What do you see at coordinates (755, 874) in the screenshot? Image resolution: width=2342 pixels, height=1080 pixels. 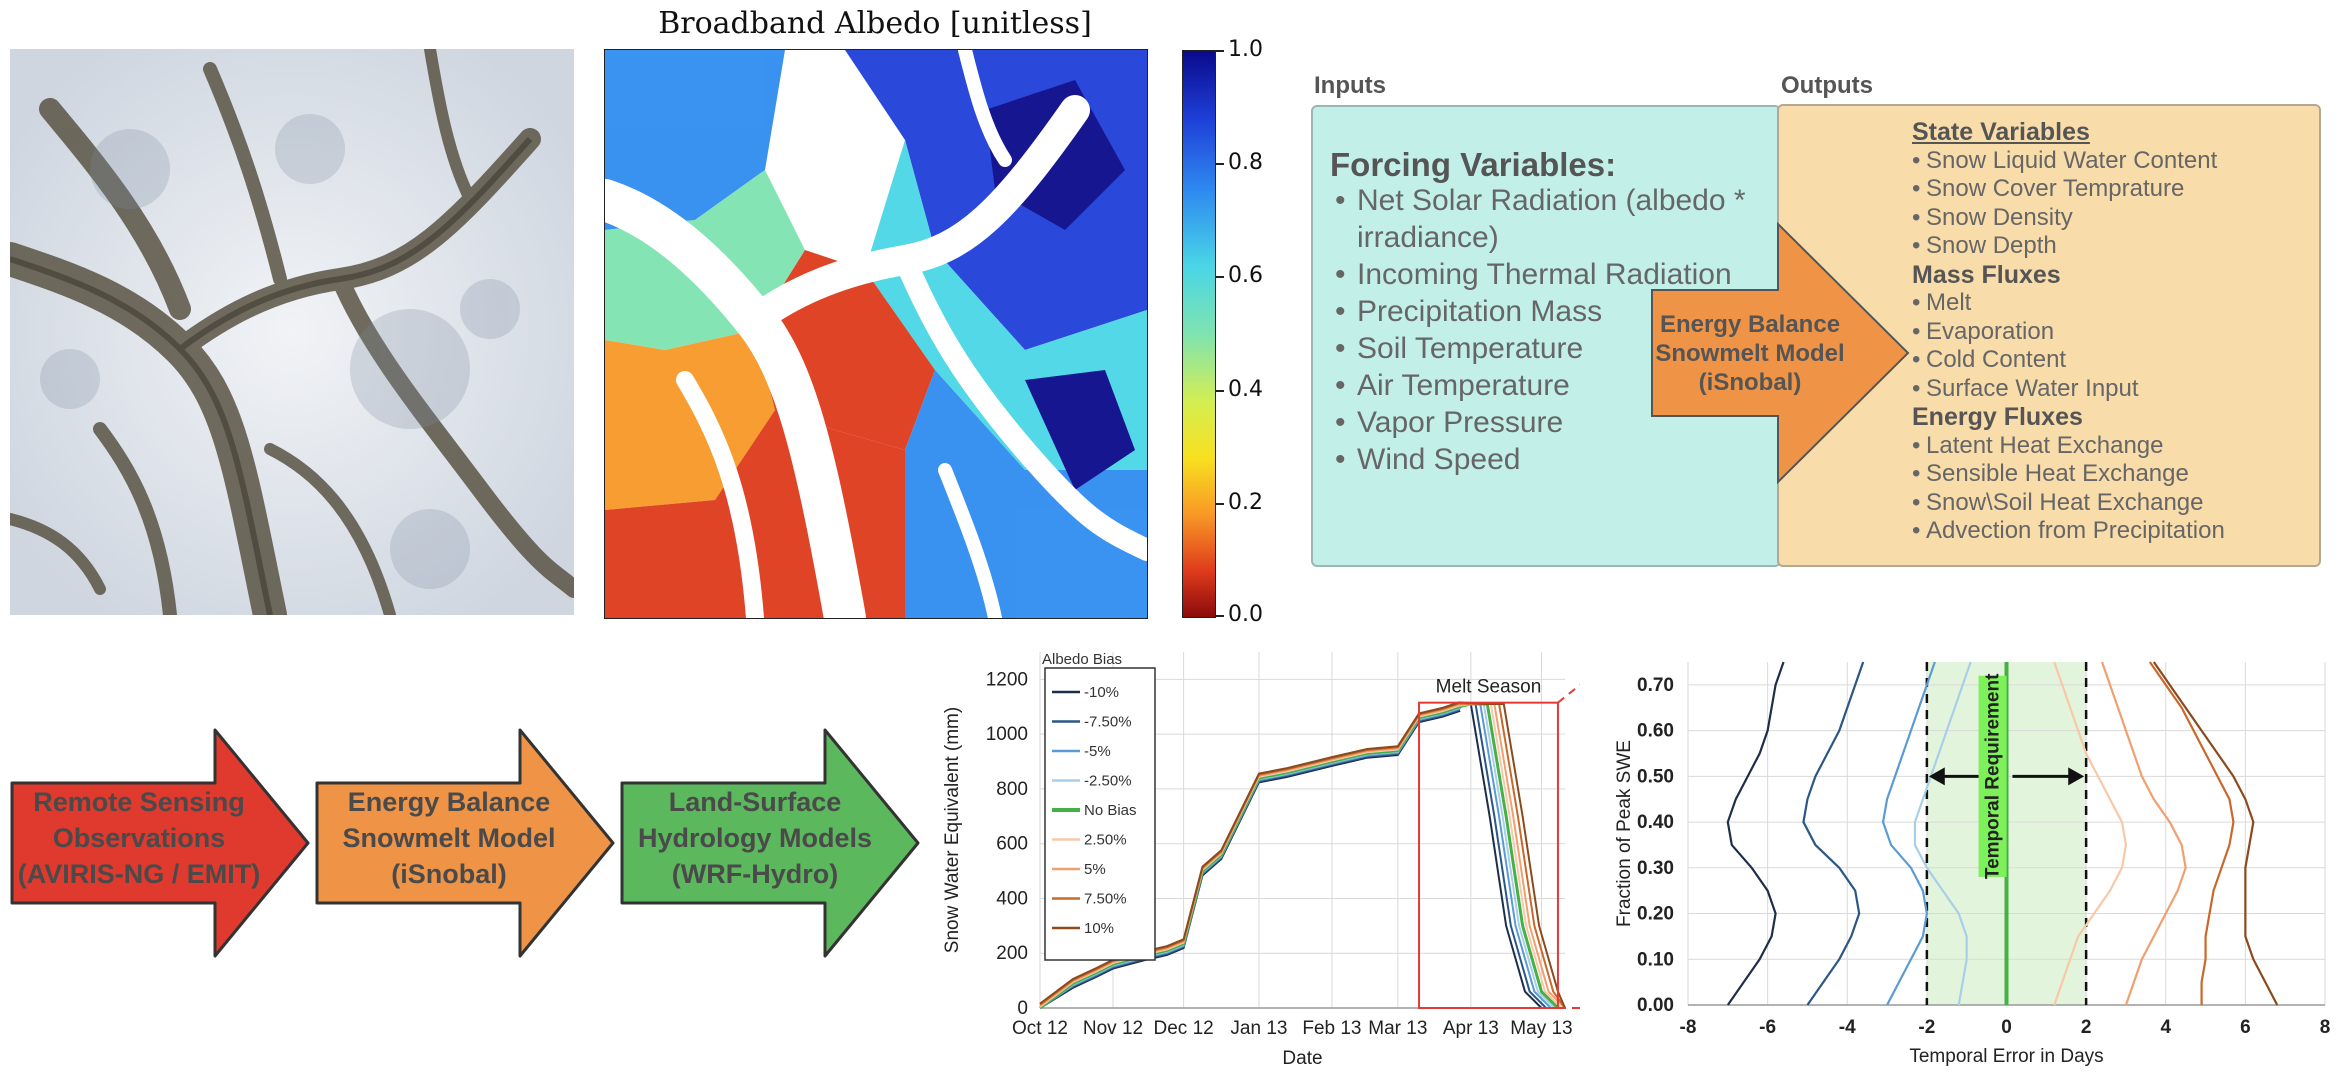 I see `flow-label-line: (WRF-Hydro)` at bounding box center [755, 874].